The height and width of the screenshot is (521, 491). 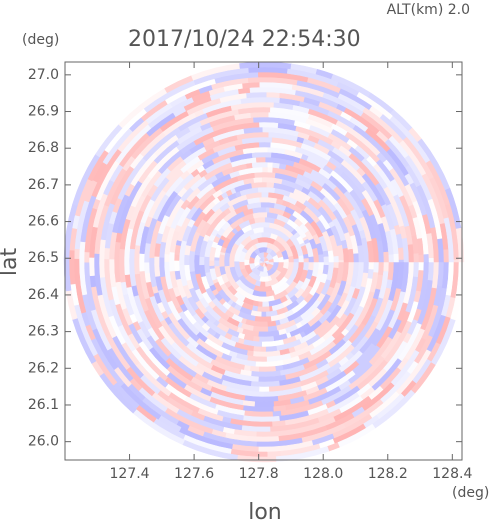 What do you see at coordinates (43, 405) in the screenshot?
I see `y-tick-label: 26.1` at bounding box center [43, 405].